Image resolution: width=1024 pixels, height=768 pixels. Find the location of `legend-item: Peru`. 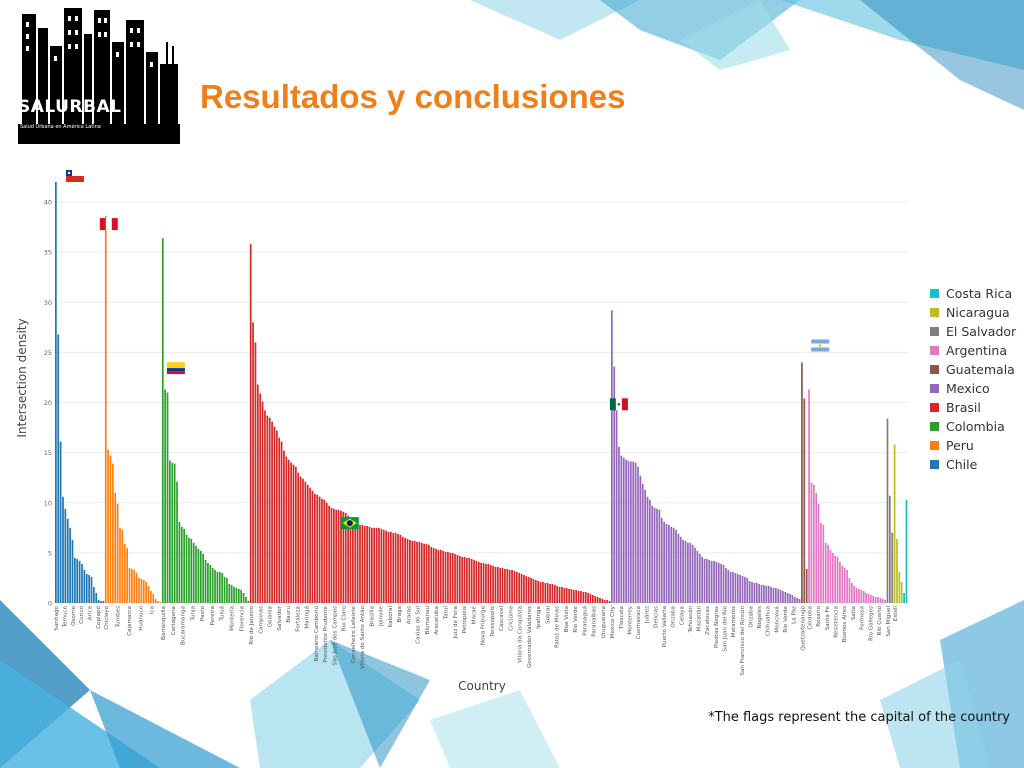

legend-item: Peru is located at coordinates (977, 445).